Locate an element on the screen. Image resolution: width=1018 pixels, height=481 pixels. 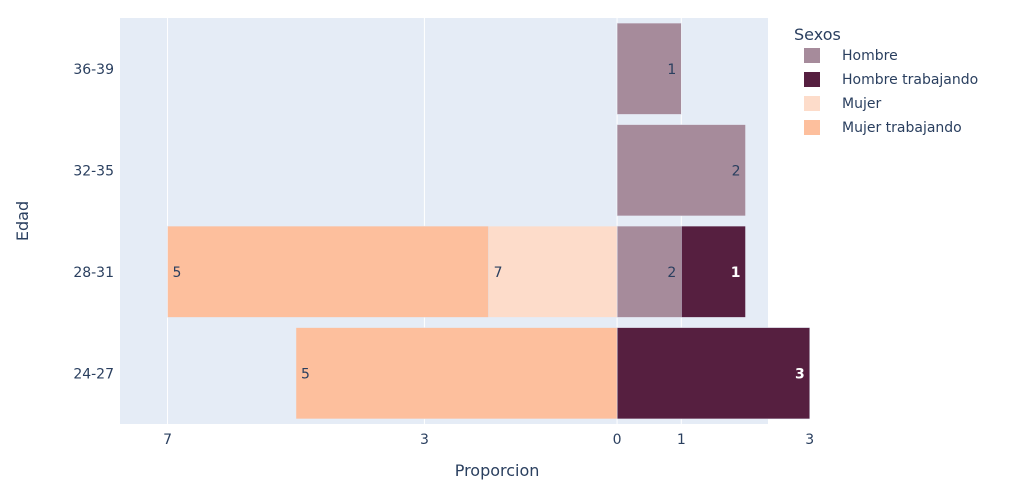
bar-label: 3 is located at coordinates (800, 374).